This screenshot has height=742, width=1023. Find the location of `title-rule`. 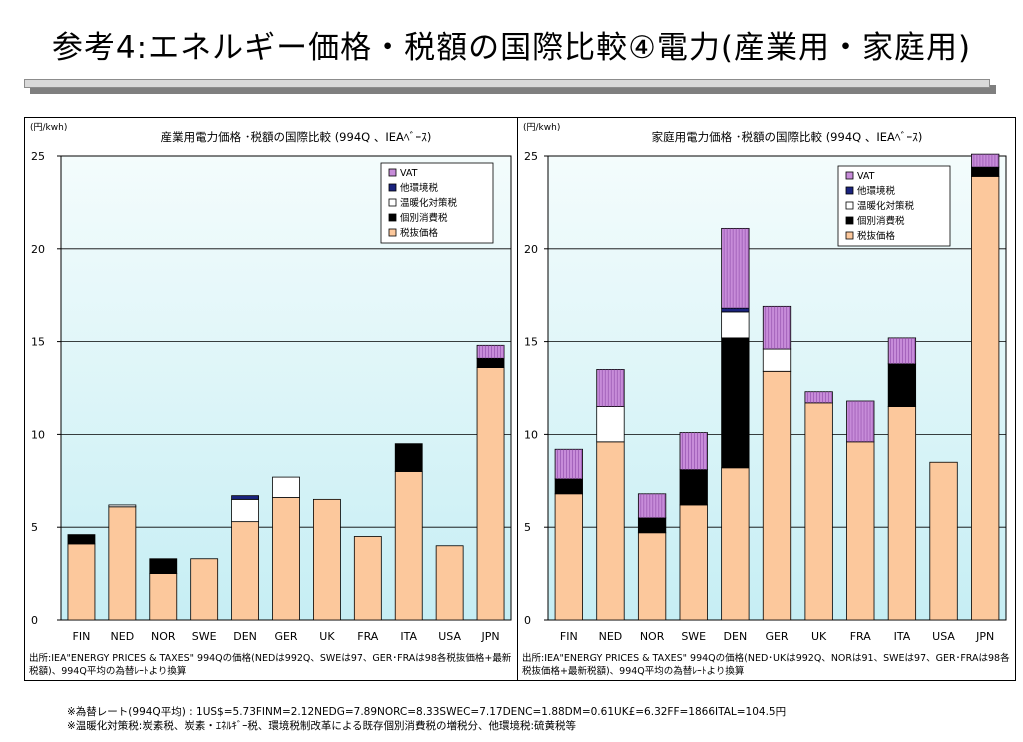

title-rule is located at coordinates (507, 83).